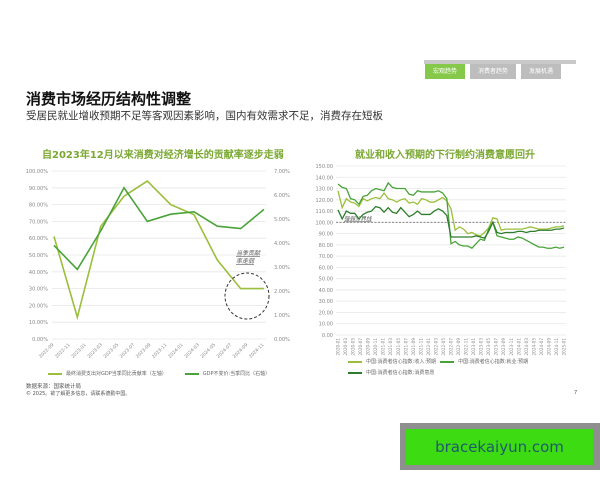 The image size is (600, 480). I want to click on consumption-contribution-line, so click(158, 250).